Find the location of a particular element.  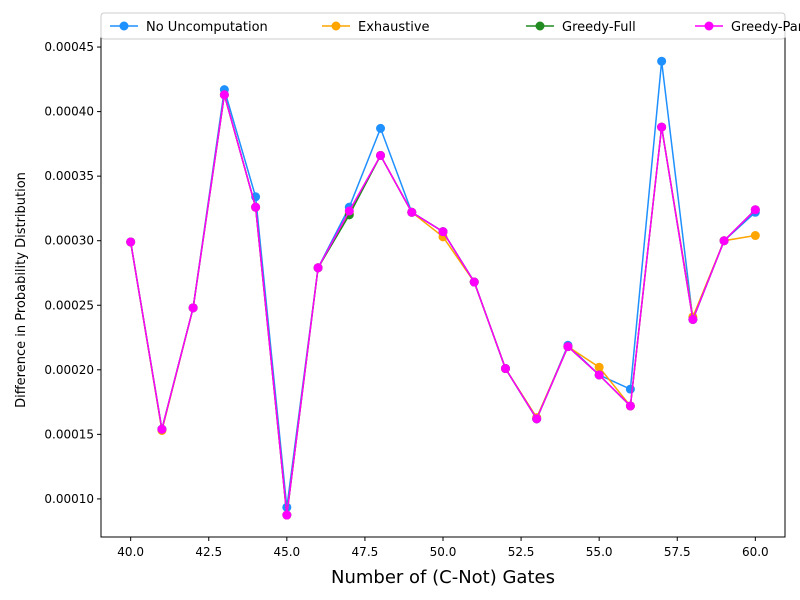

x-axis-title: Number of (C-Not) Gates is located at coordinates (443, 577).